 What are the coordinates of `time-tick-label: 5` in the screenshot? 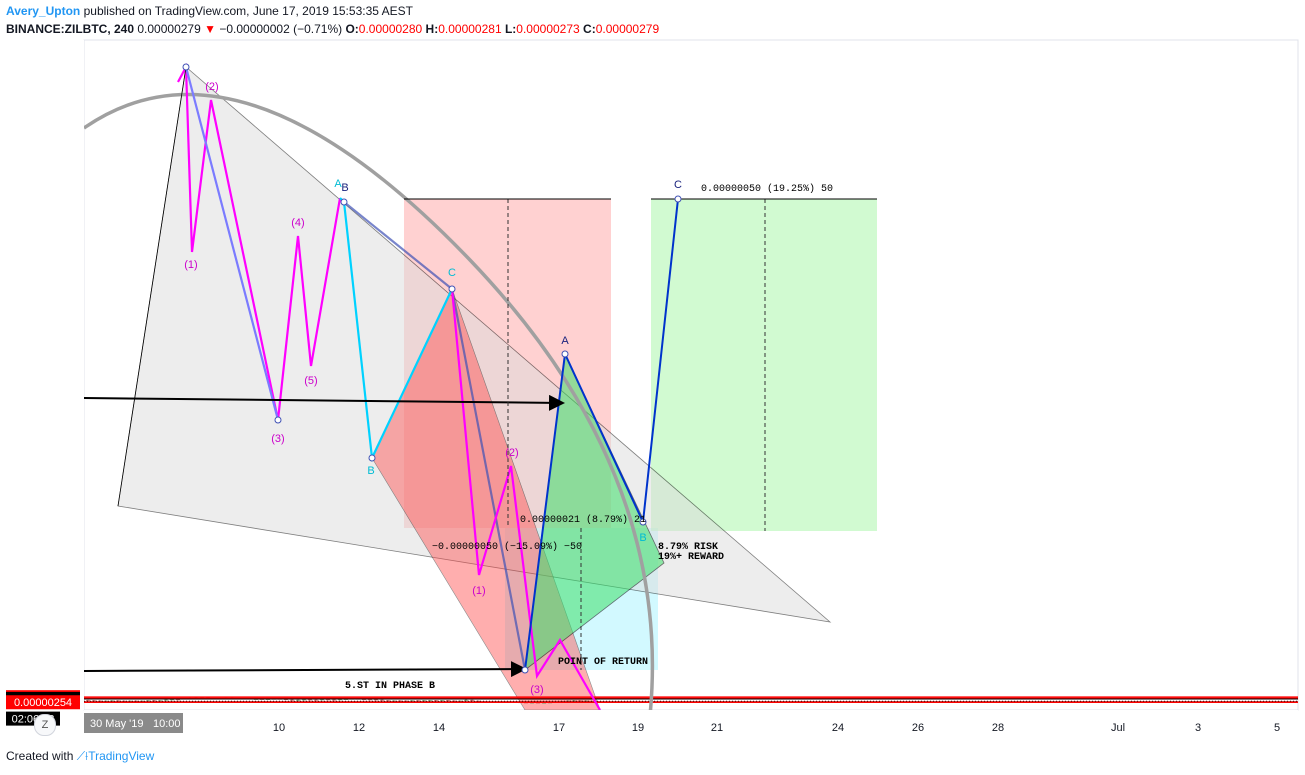 It's located at (1277, 728).